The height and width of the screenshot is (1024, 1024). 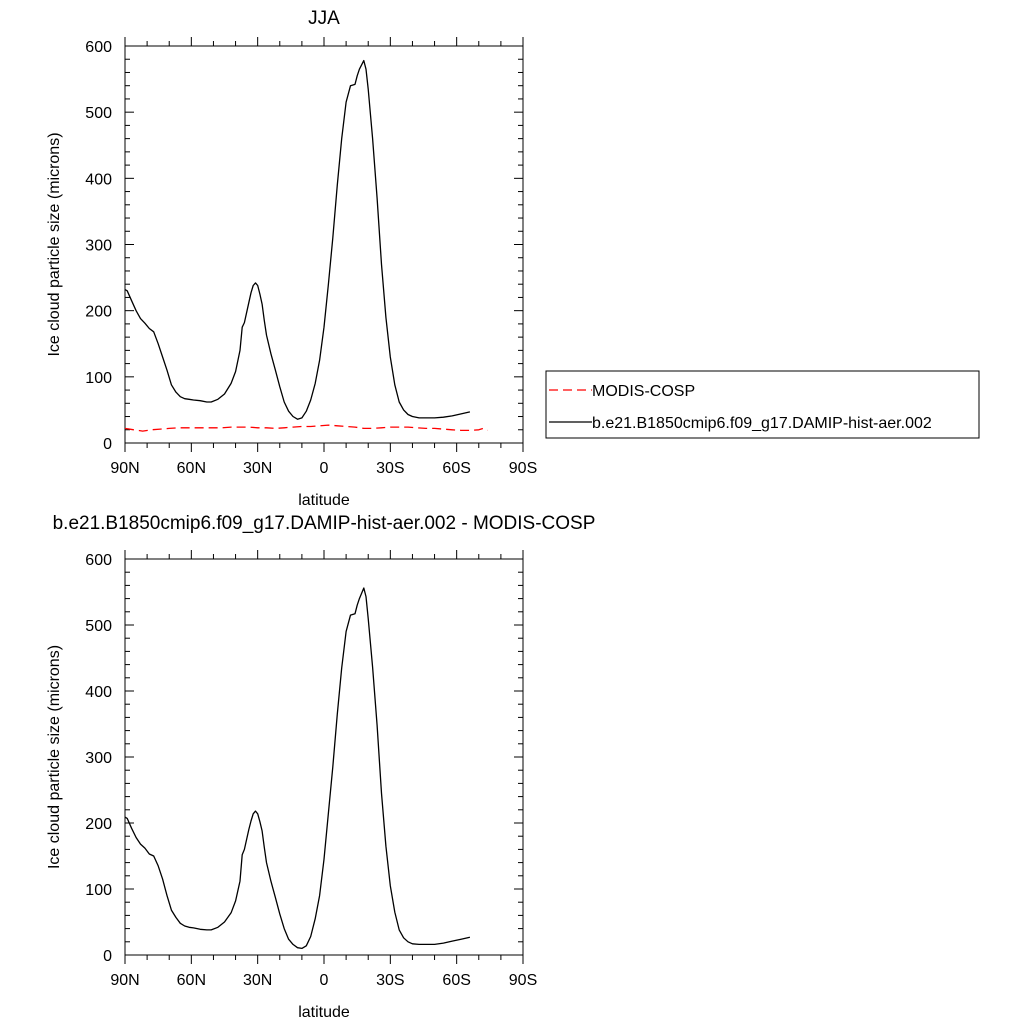 I want to click on legend-box, so click(x=762, y=404).